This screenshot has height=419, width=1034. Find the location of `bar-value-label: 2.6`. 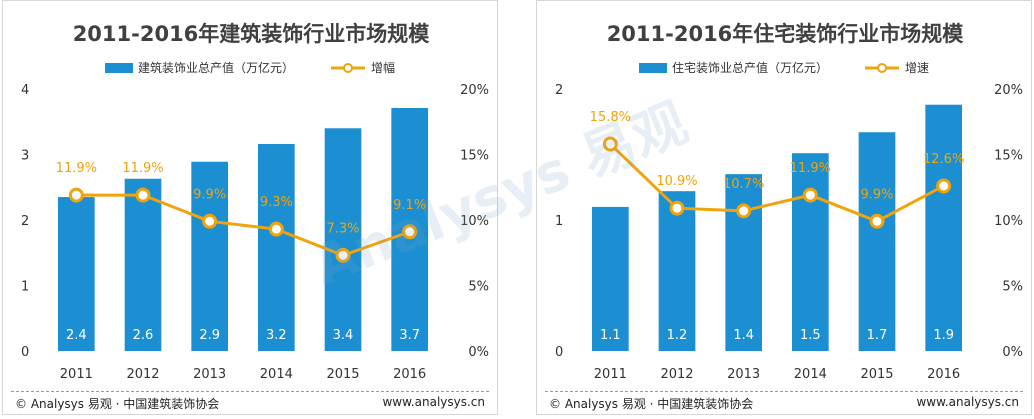

bar-value-label: 2.6 is located at coordinates (143, 335).